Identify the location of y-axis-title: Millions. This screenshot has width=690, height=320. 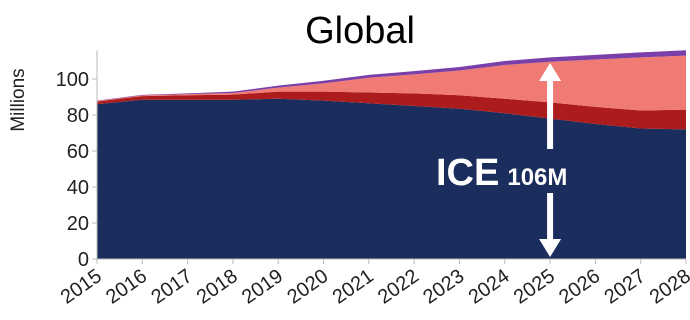
(18, 99).